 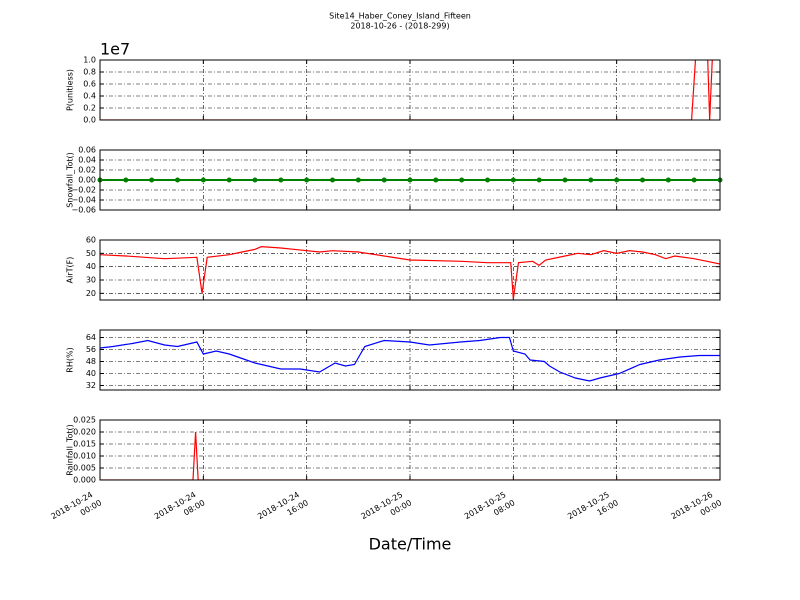 I want to click on y-tick-label: 48, so click(x=91, y=361).